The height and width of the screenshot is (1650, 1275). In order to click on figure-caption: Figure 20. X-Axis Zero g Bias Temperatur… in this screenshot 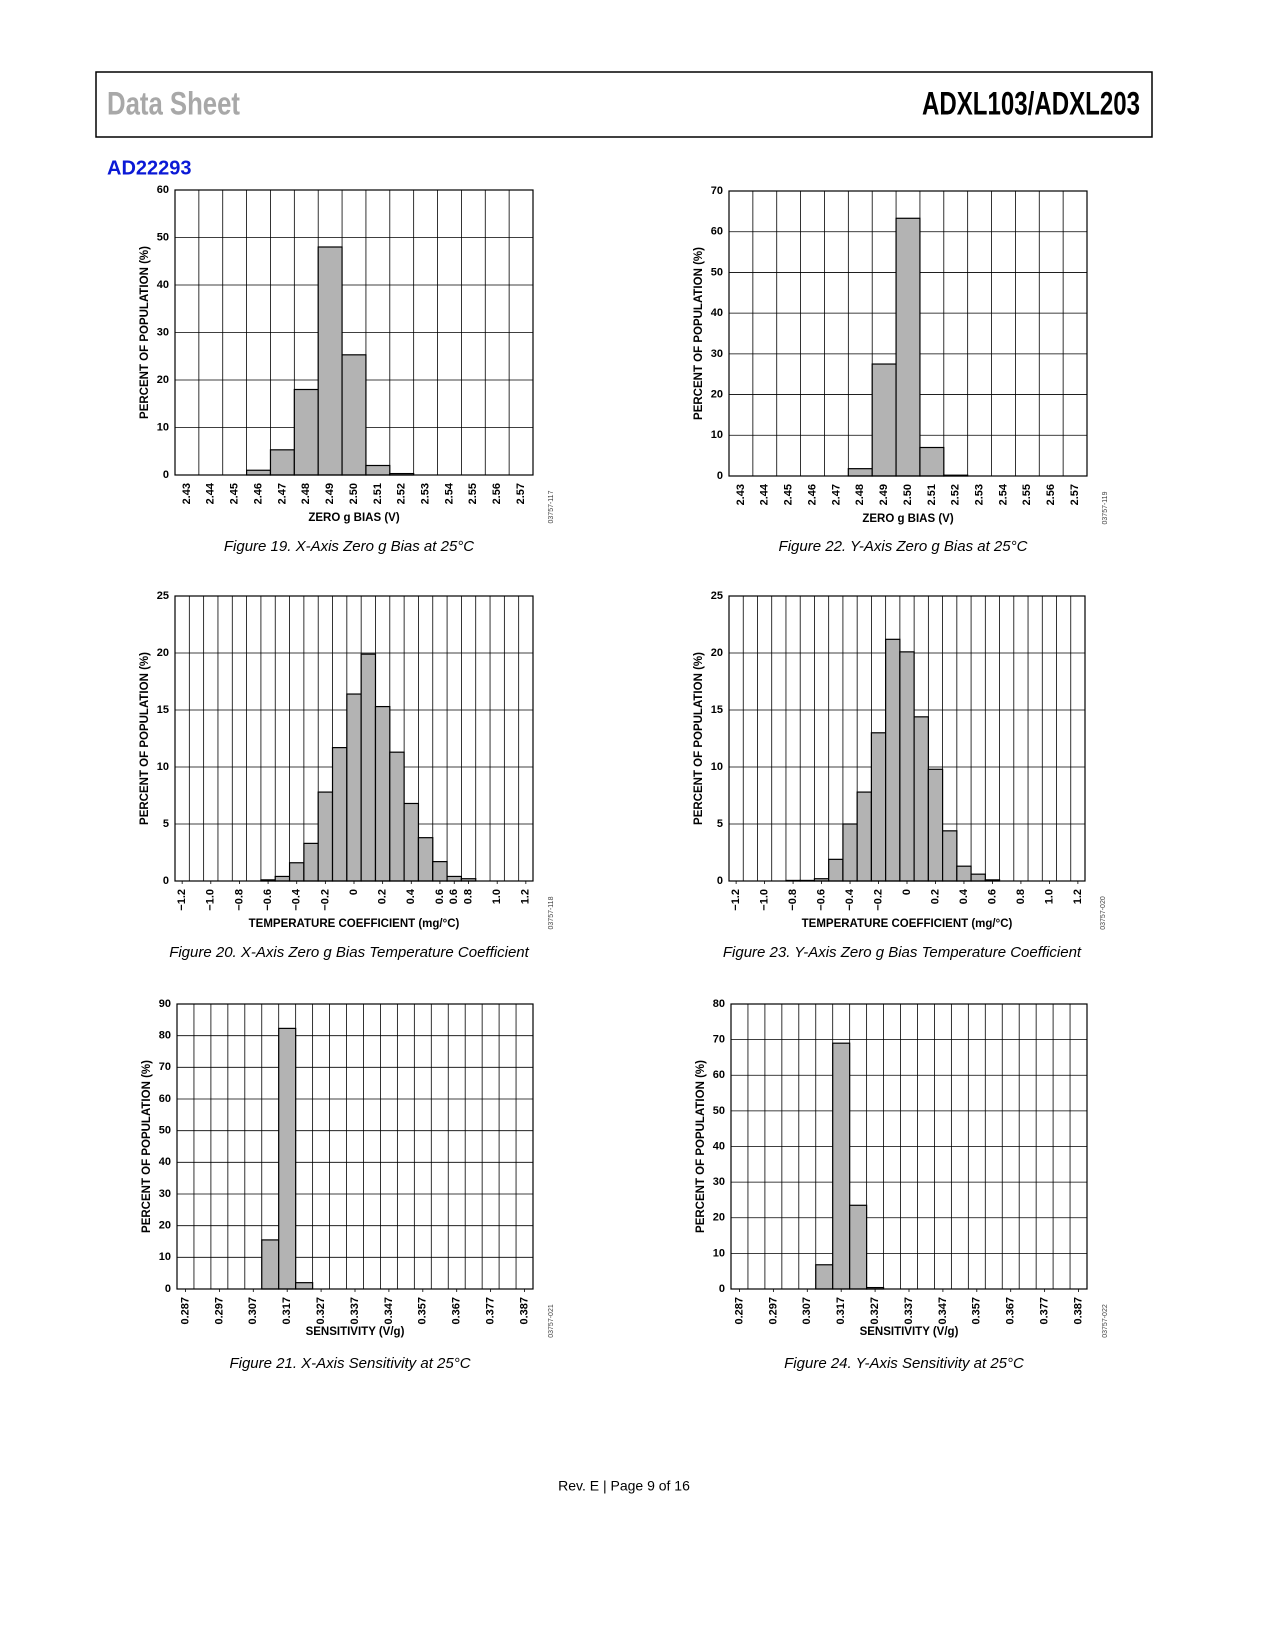, I will do `click(349, 952)`.